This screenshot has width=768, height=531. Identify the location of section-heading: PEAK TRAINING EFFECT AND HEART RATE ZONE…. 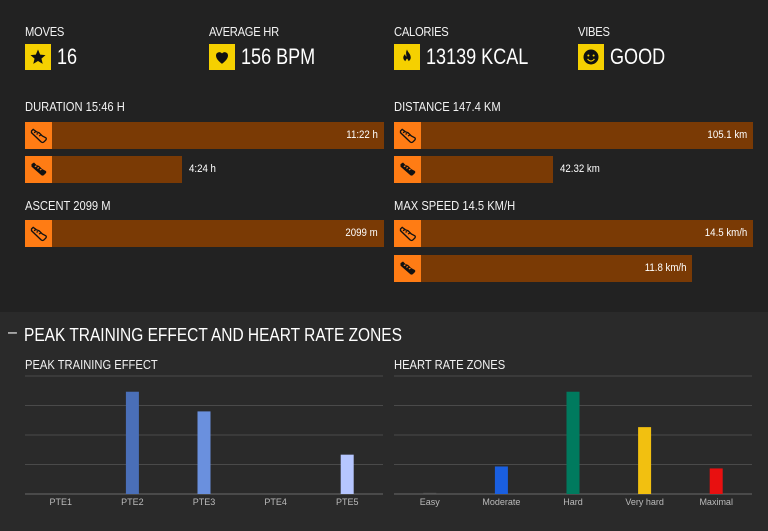
(213, 335).